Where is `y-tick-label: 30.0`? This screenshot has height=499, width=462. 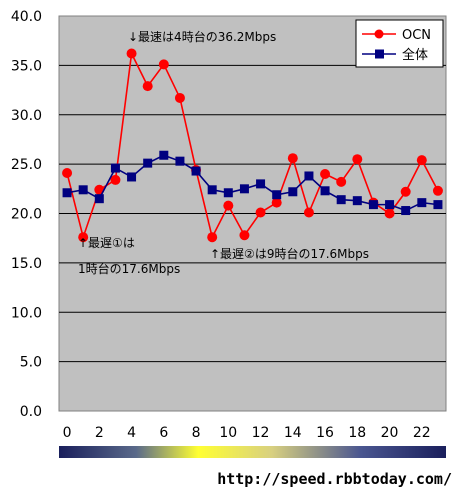 y-tick-label: 30.0 is located at coordinates (26, 116).